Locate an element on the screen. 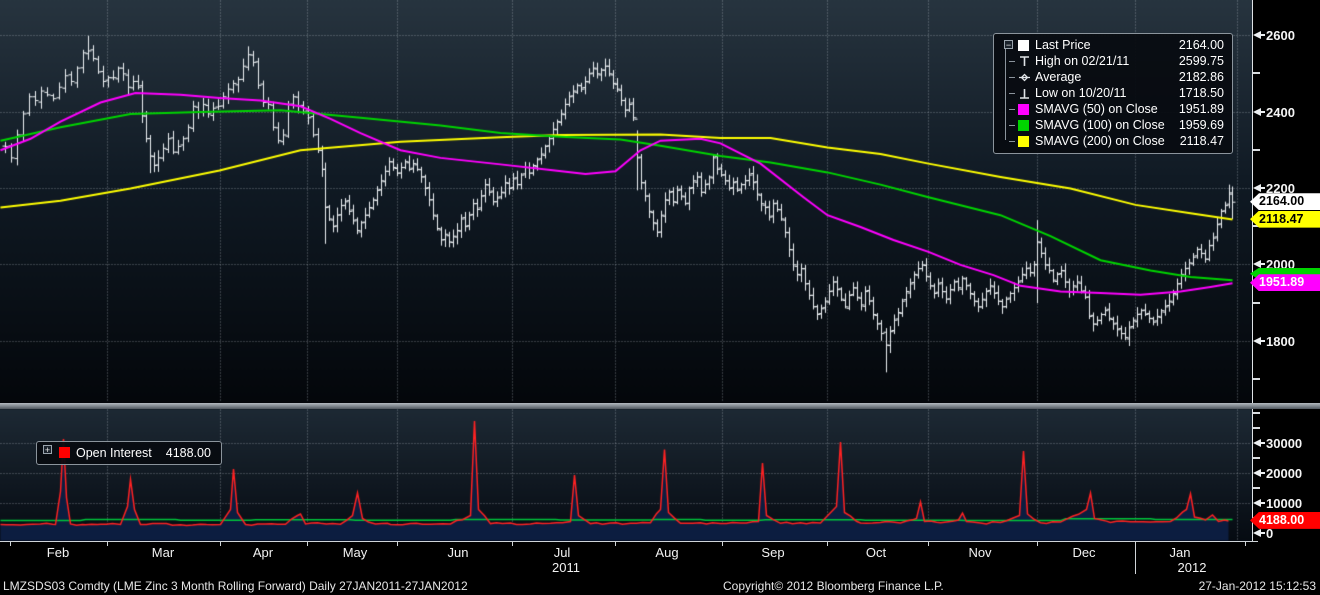 This screenshot has width=1320, height=595. legend-row-high: High on 02/21/11 2599.75 is located at coordinates (1111, 61).